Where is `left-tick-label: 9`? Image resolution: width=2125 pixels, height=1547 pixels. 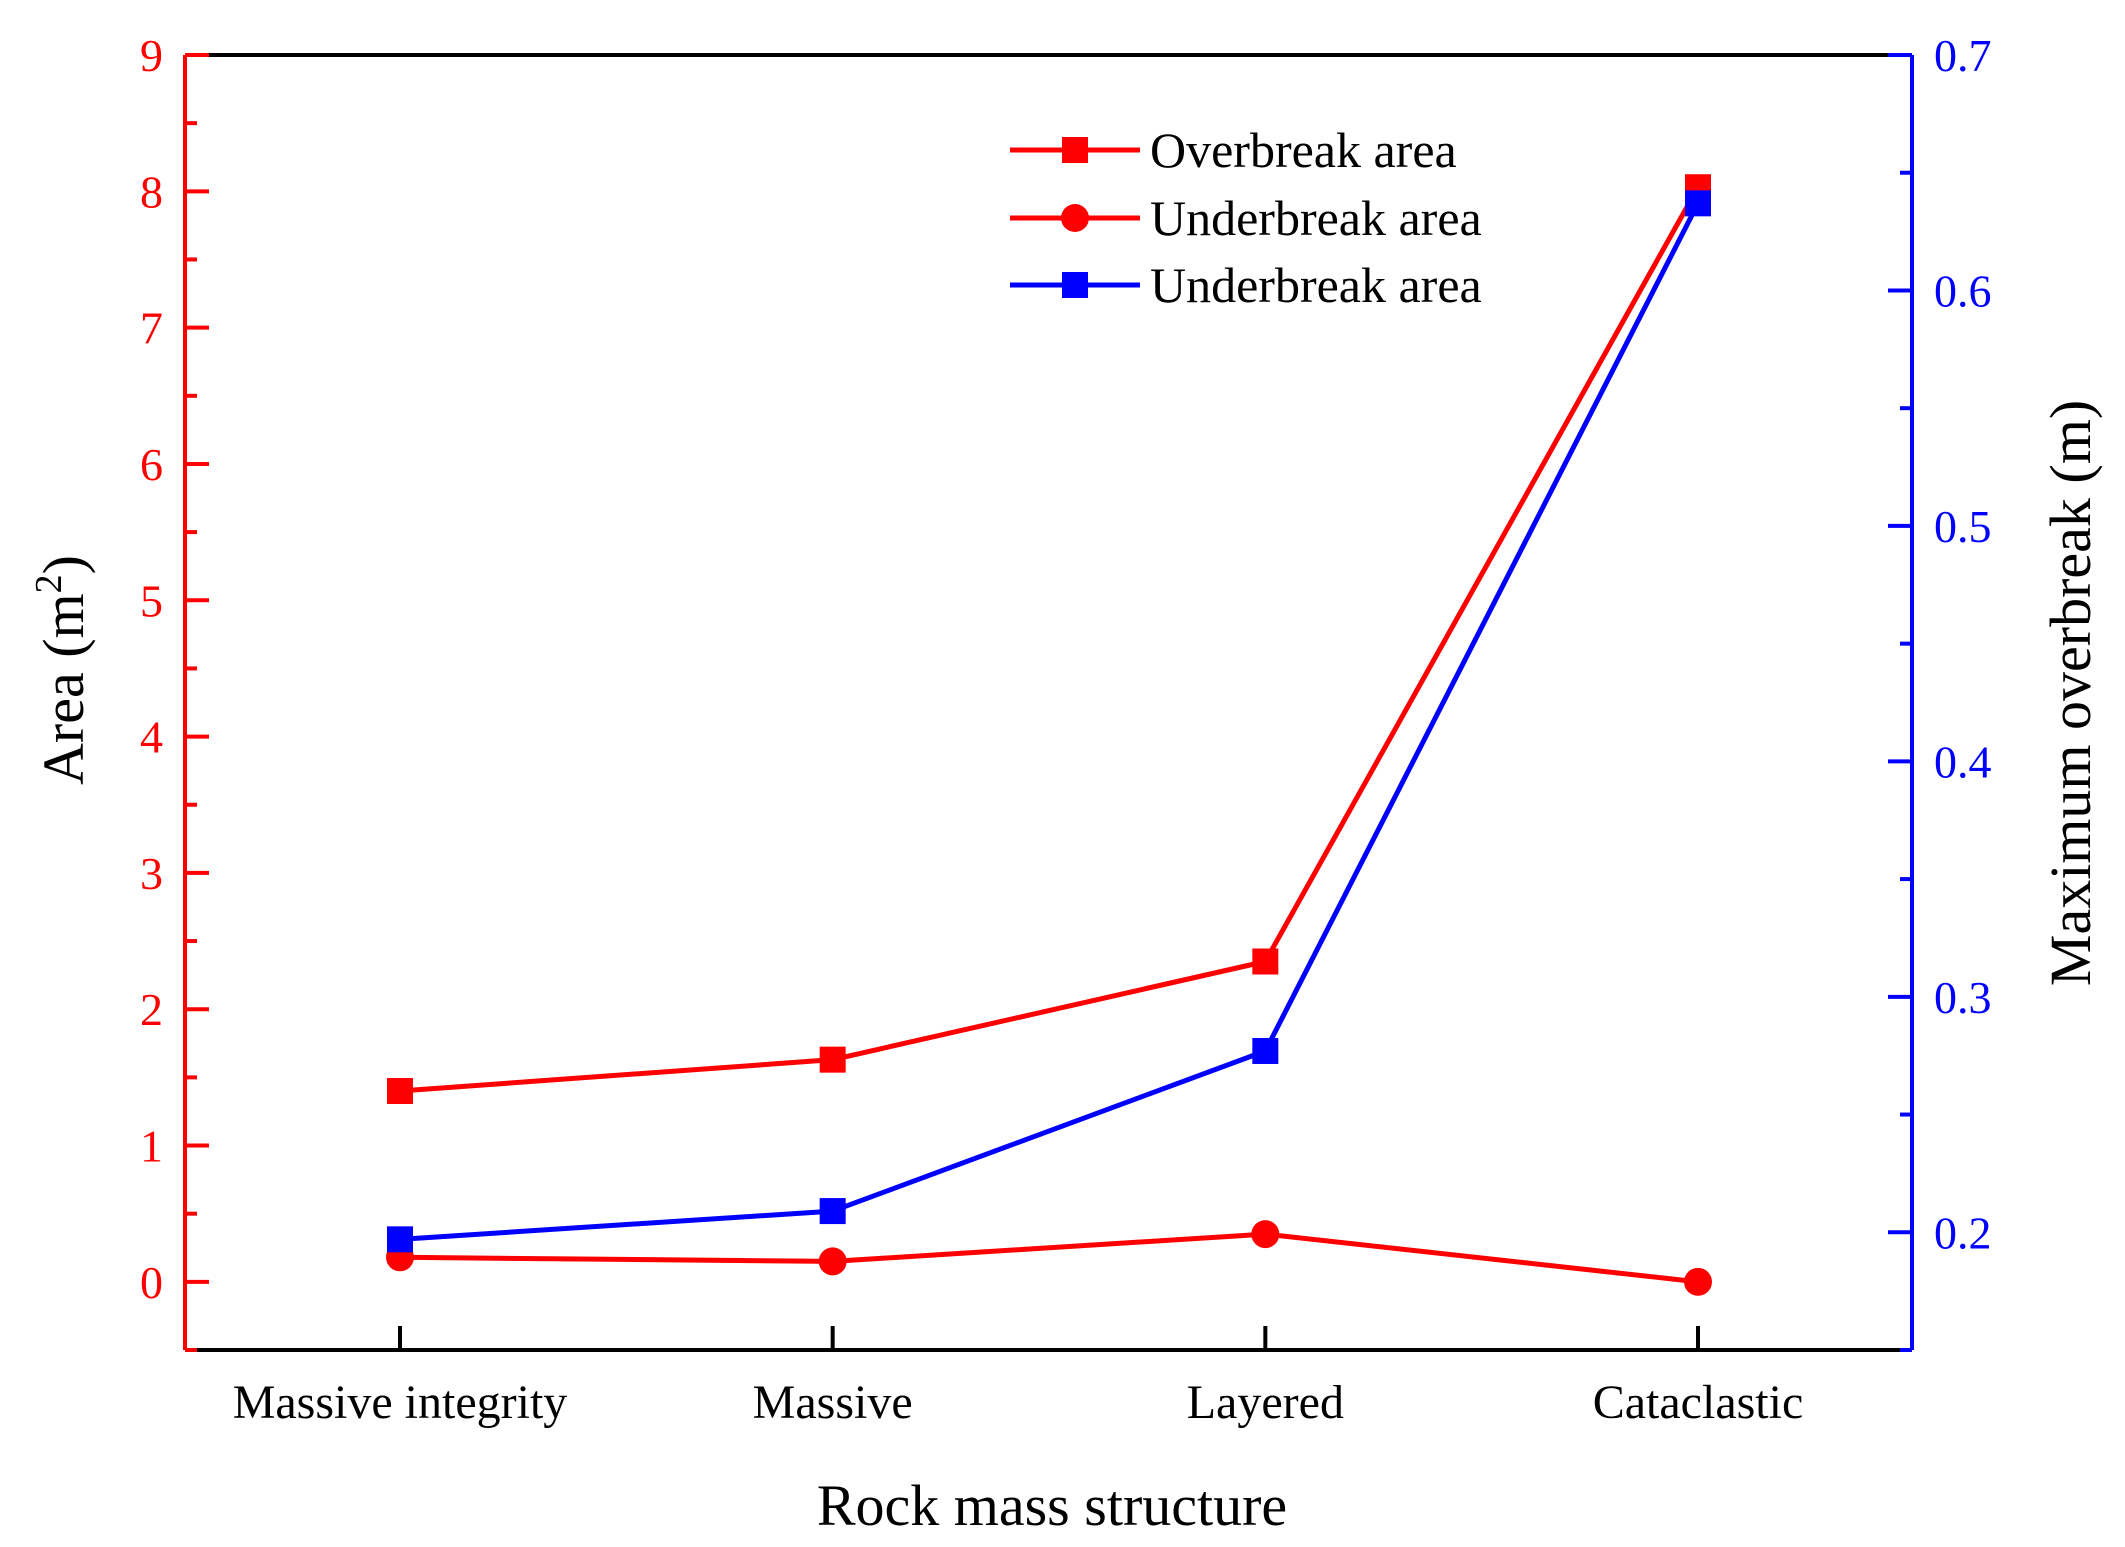 left-tick-label: 9 is located at coordinates (151, 55).